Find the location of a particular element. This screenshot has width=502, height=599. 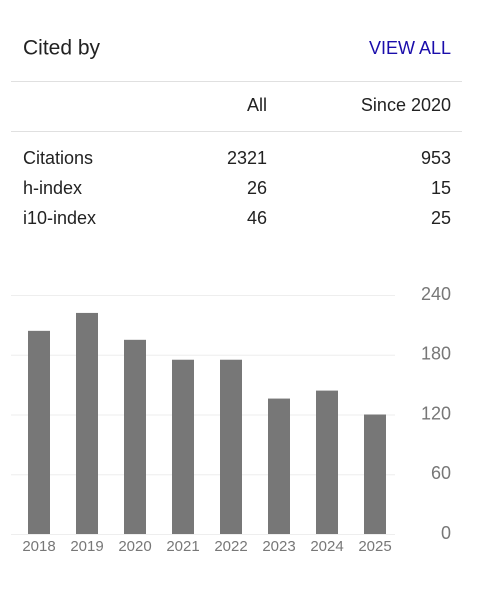

cell-value: 953 is located at coordinates (436, 158).